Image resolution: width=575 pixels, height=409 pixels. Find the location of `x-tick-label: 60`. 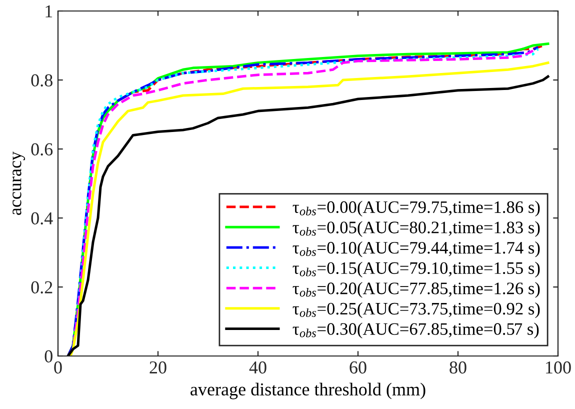

x-tick-label: 60 is located at coordinates (358, 367).